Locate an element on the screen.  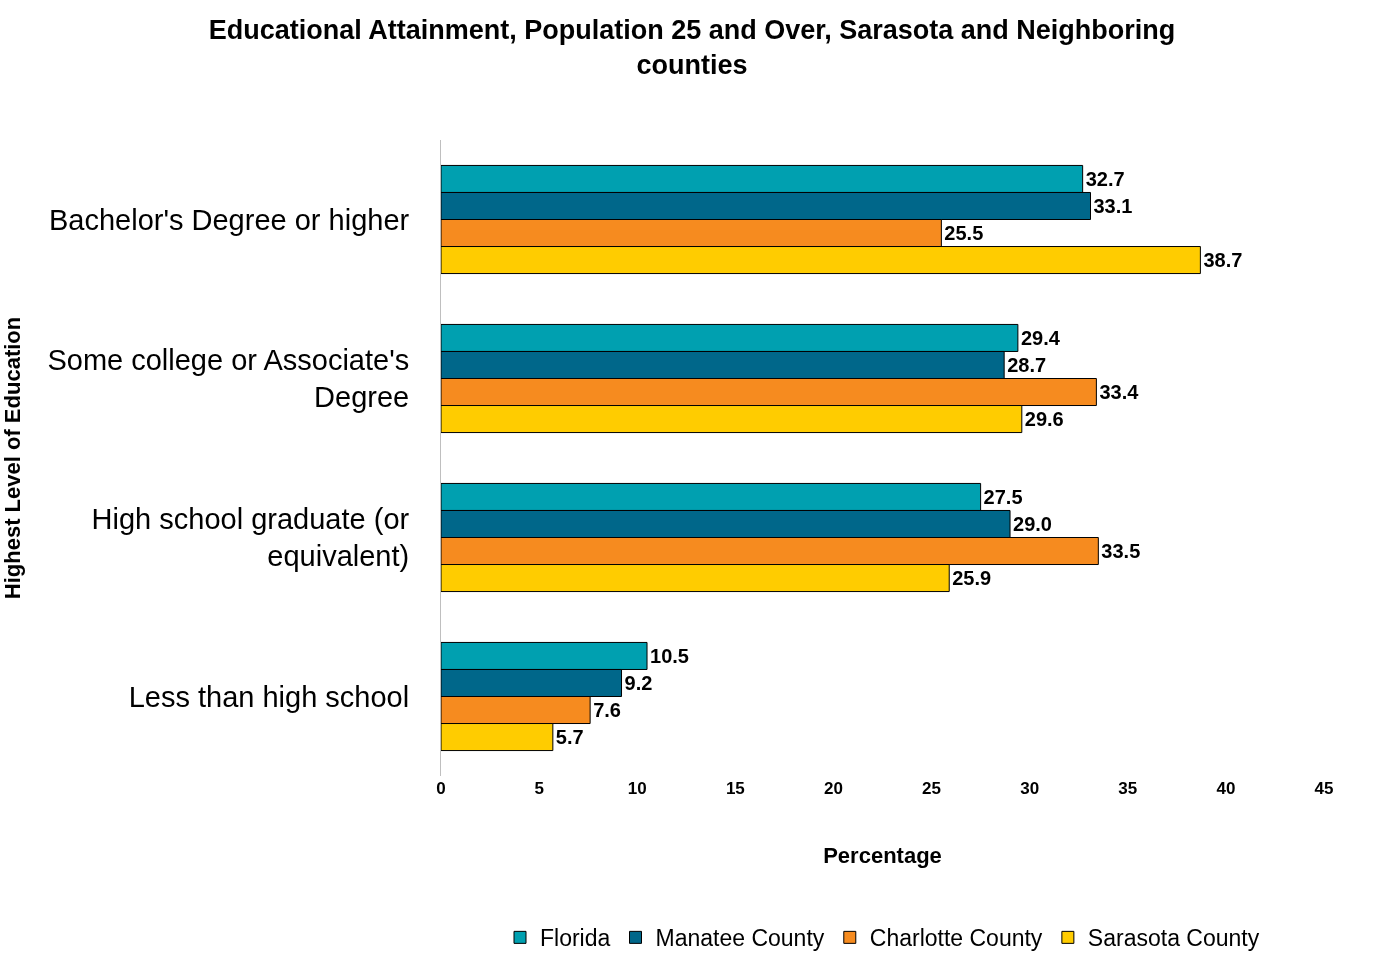
x-tick-label: 0 is located at coordinates (441, 788).